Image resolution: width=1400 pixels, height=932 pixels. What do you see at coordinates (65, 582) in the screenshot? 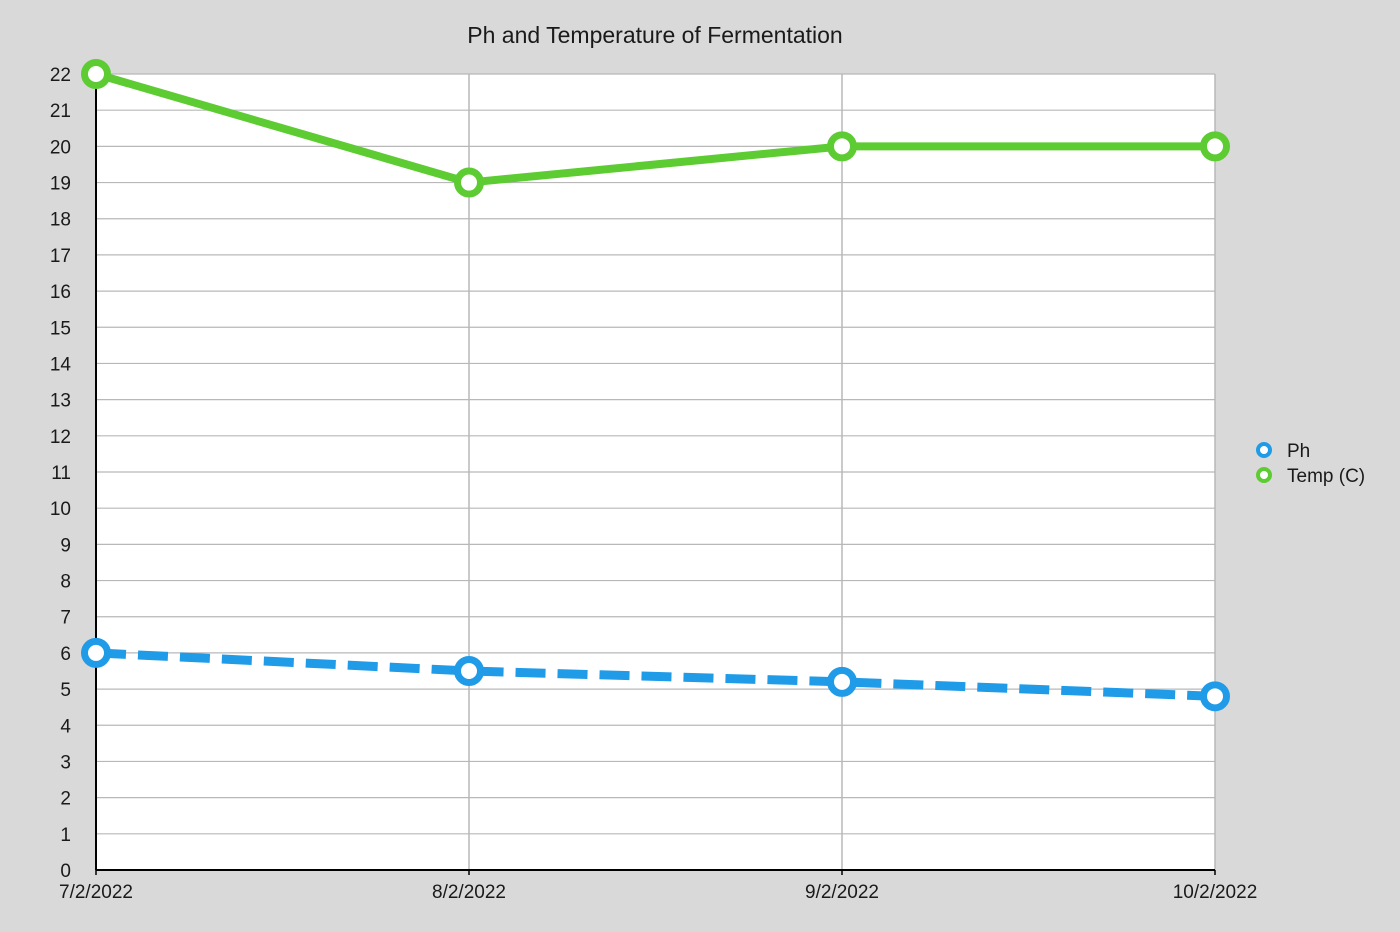
I see `y-tick-label: 8` at bounding box center [65, 582].